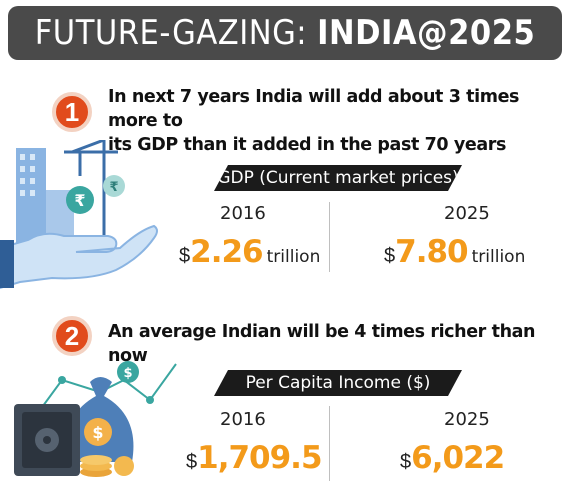 This screenshot has height=481, width=569. I want to click on gdp-value-2016: $ 2.26 trillion, so click(249, 252).